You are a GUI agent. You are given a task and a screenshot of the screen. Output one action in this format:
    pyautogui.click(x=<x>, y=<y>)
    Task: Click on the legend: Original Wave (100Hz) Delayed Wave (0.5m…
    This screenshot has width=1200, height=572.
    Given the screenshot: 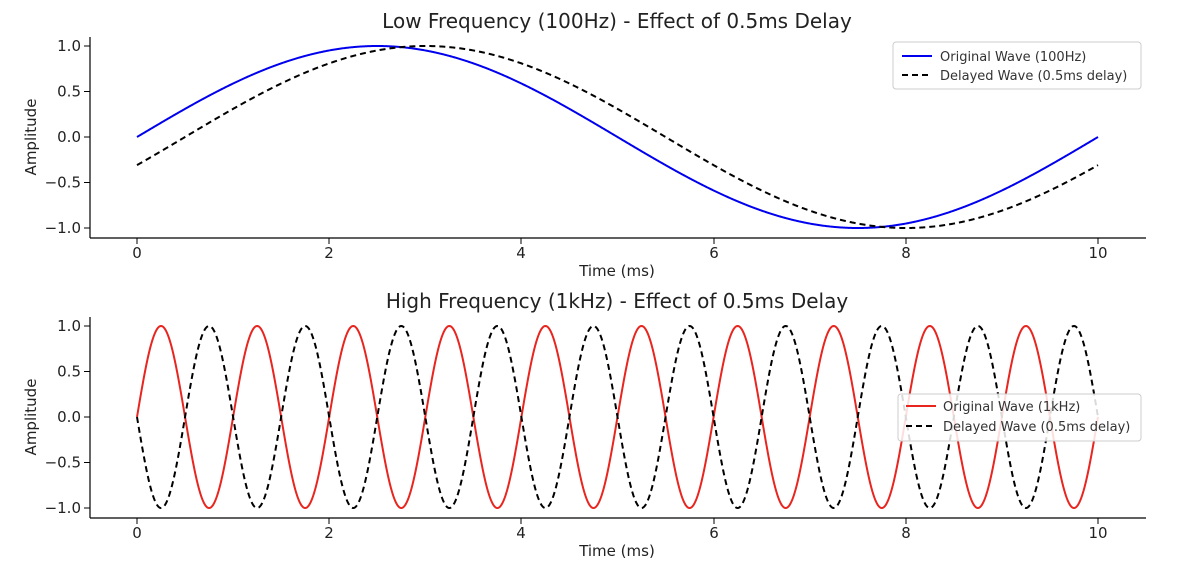 What is the action you would take?
    pyautogui.click(x=1017, y=65)
    